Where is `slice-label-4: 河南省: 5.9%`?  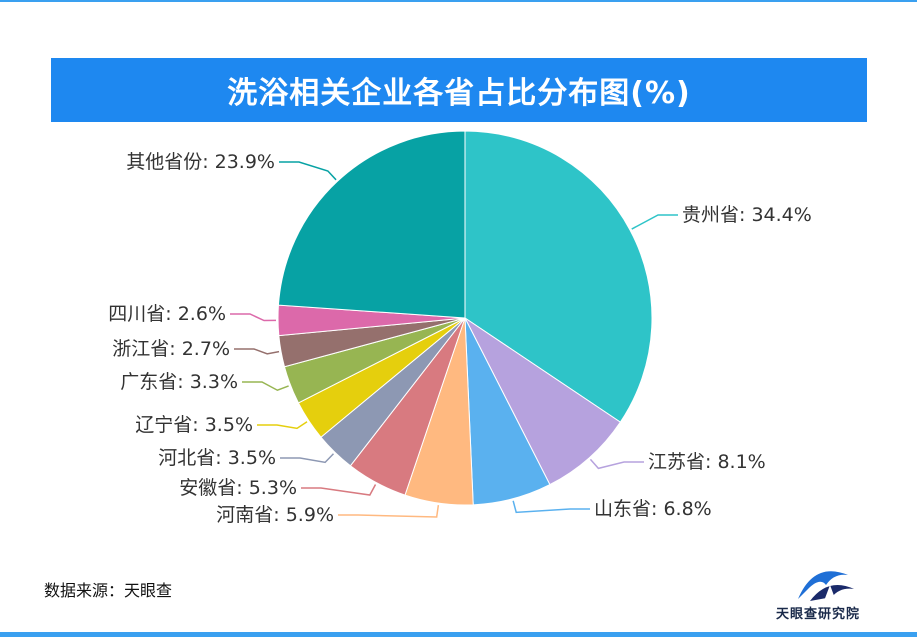 slice-label-4: 河南省: 5.9% is located at coordinates (275, 515).